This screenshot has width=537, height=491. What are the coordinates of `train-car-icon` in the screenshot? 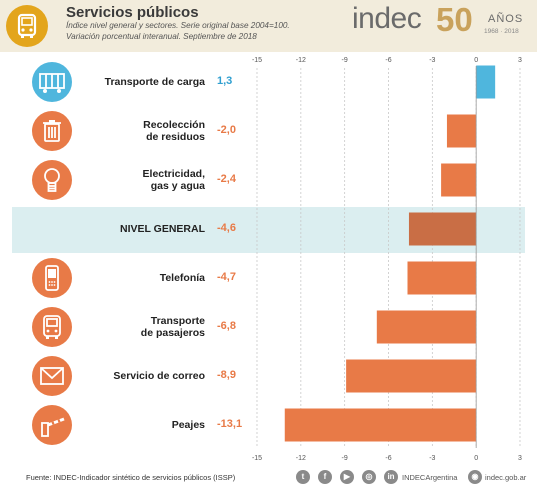 It's located at (52, 82).